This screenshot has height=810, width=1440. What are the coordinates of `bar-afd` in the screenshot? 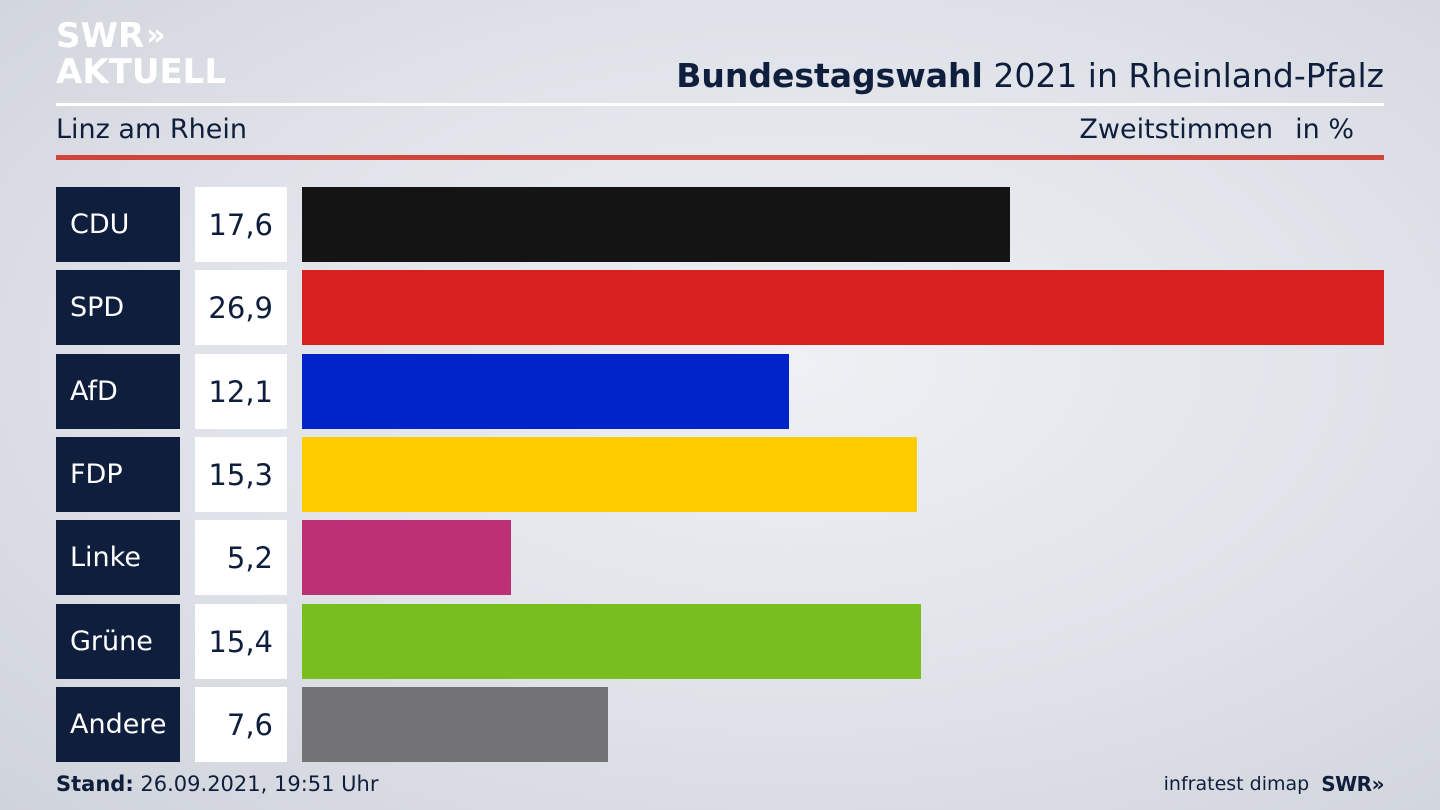 It's located at (545, 391).